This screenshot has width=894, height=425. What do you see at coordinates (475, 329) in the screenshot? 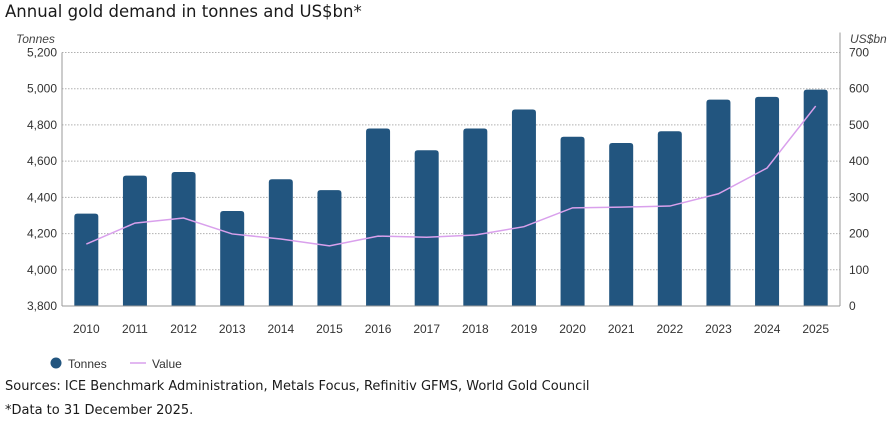
I see `x-tick-label: 2018` at bounding box center [475, 329].